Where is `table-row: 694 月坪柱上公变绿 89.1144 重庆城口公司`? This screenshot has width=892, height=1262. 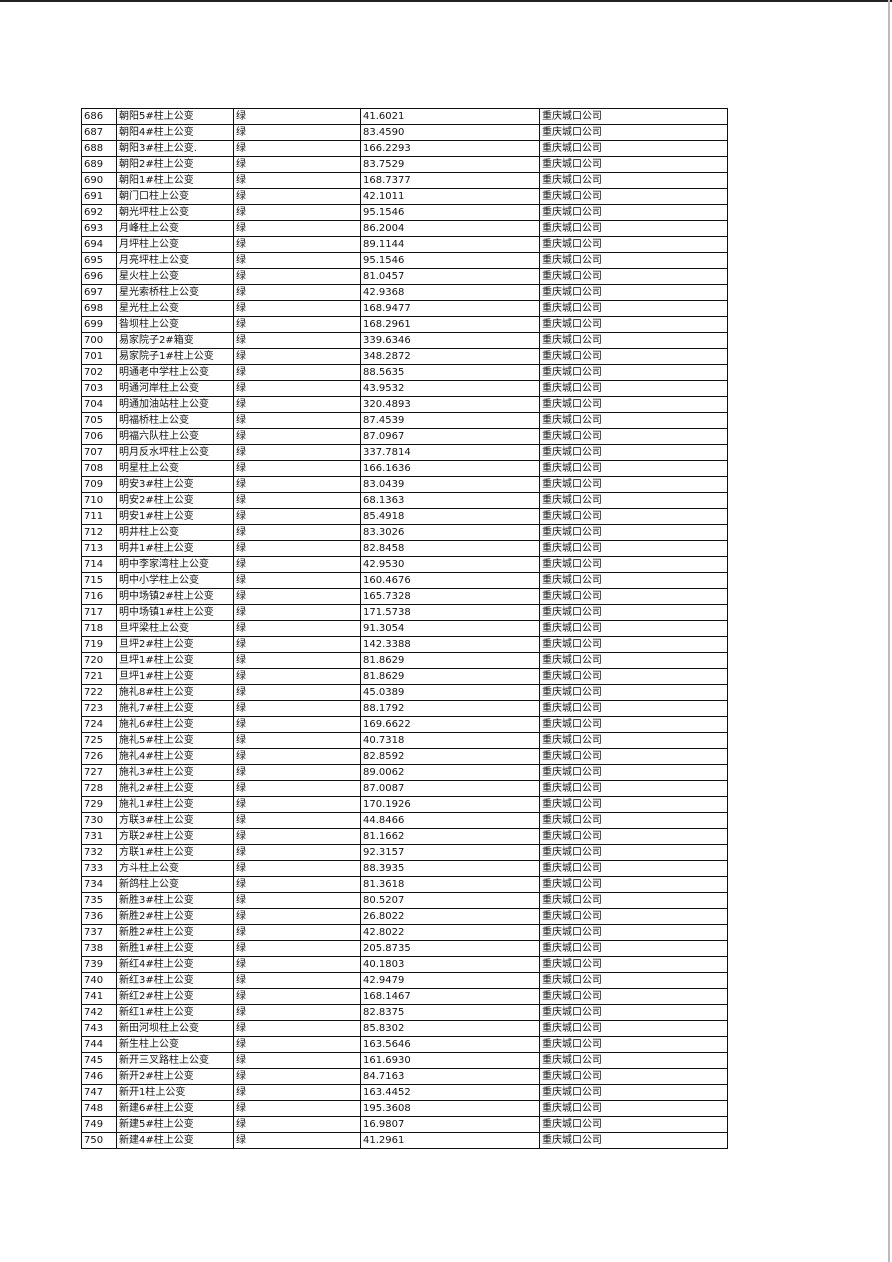 table-row: 694 月坪柱上公变绿 89.1144 重庆城口公司 is located at coordinates (404, 244).